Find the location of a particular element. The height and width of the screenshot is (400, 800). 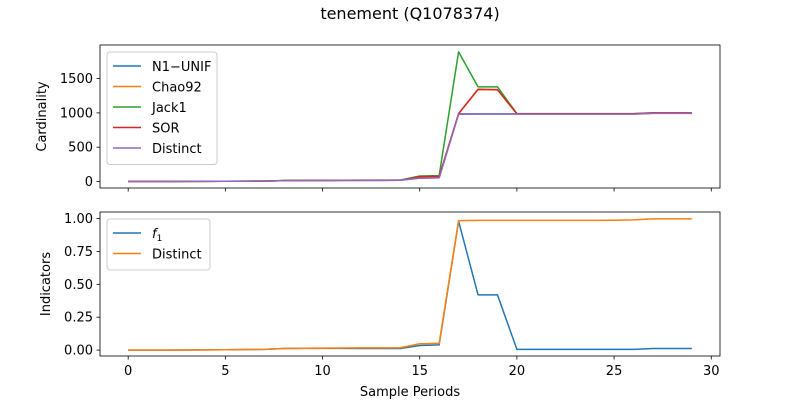

y-tick-label-0-3: 1500 is located at coordinates (76, 79).